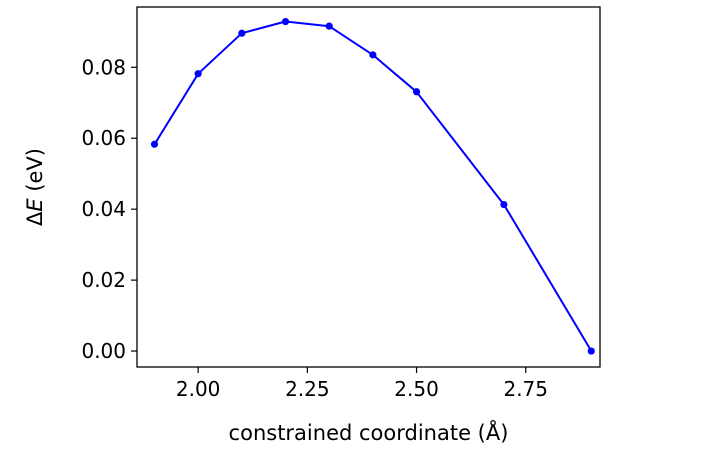  What do you see at coordinates (525, 389) in the screenshot?
I see `x-tick-label: 2.75` at bounding box center [525, 389].